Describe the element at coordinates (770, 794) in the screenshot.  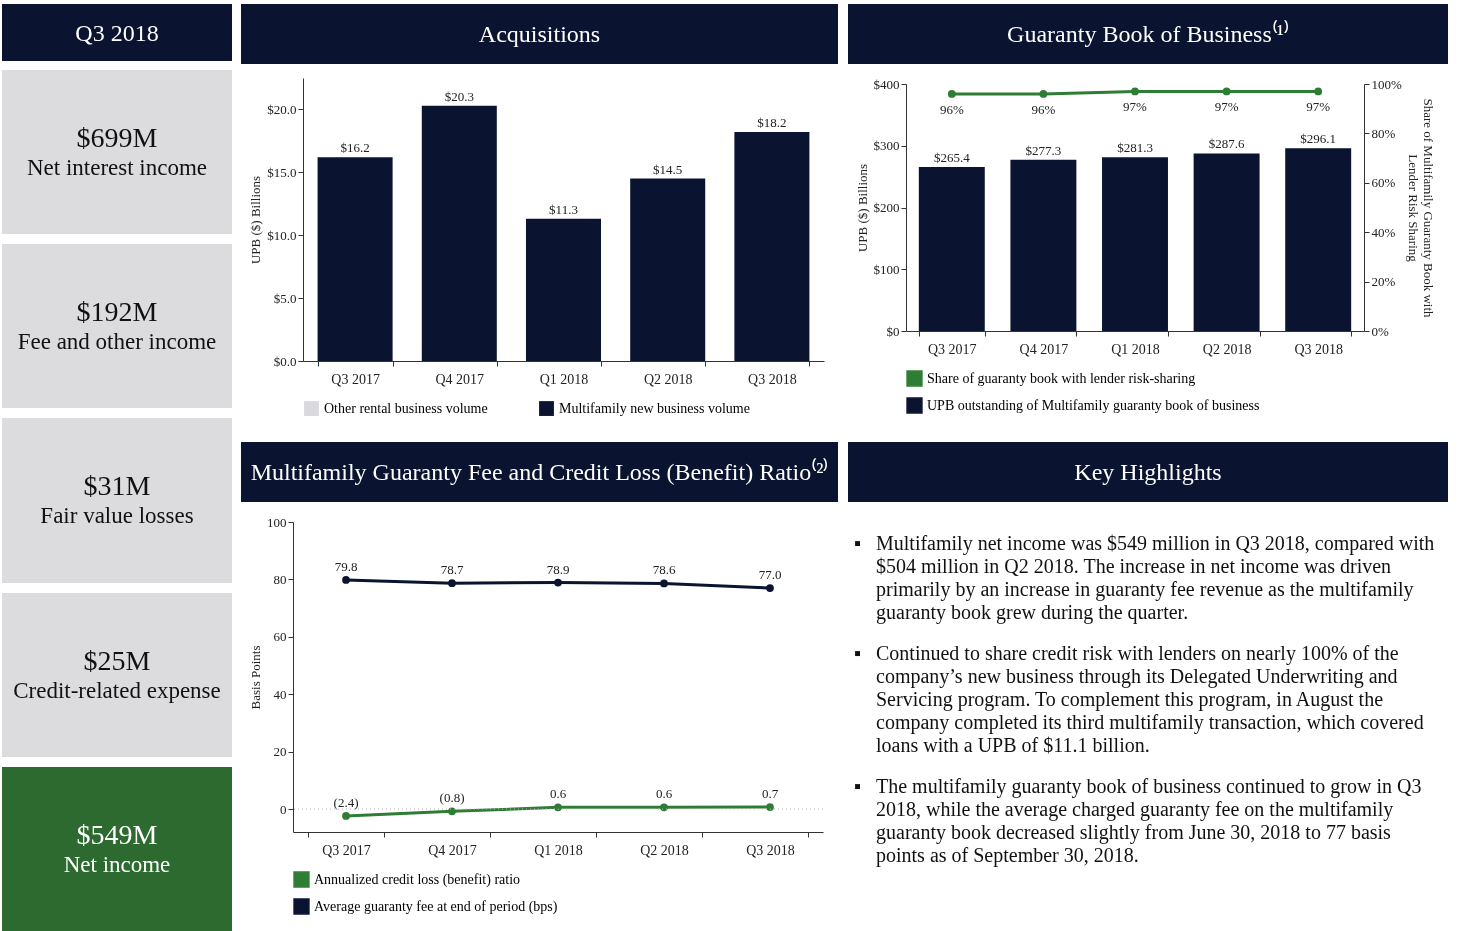
I see `data-label: 0.7` at that location.